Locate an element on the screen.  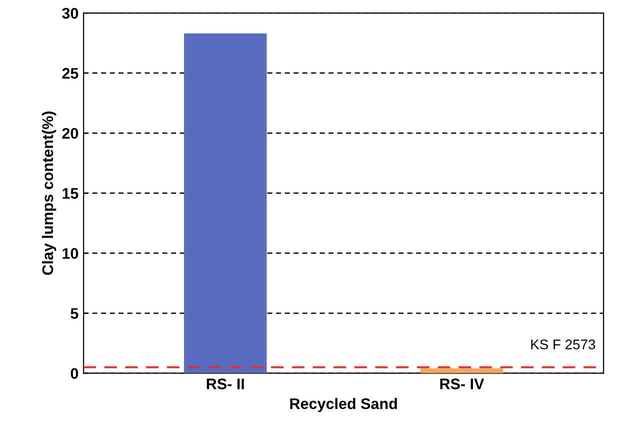
y-tick-label: 25 is located at coordinates (70, 73).